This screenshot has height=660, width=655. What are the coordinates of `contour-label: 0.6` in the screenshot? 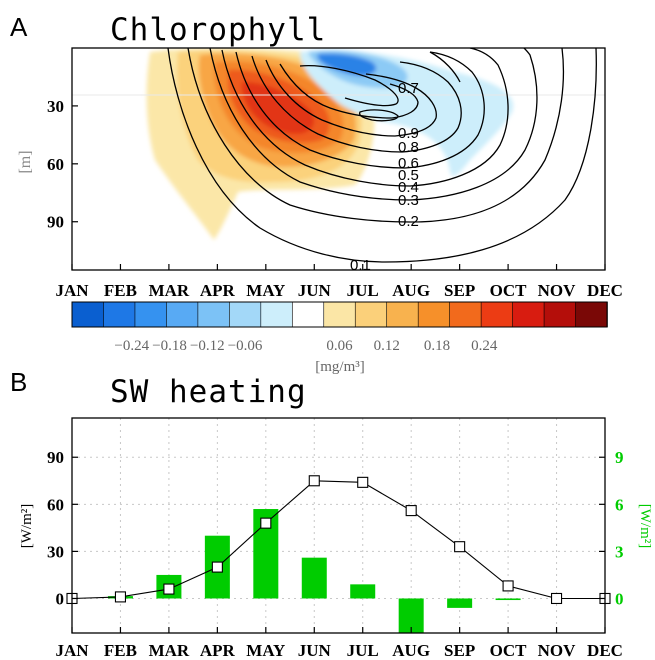 It's located at (408, 163).